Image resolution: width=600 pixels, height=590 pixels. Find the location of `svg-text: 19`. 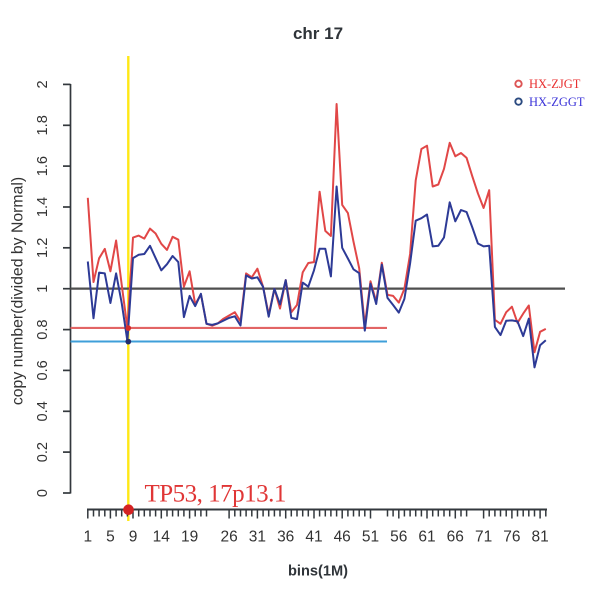

svg-text: 19 is located at coordinates (189, 537).